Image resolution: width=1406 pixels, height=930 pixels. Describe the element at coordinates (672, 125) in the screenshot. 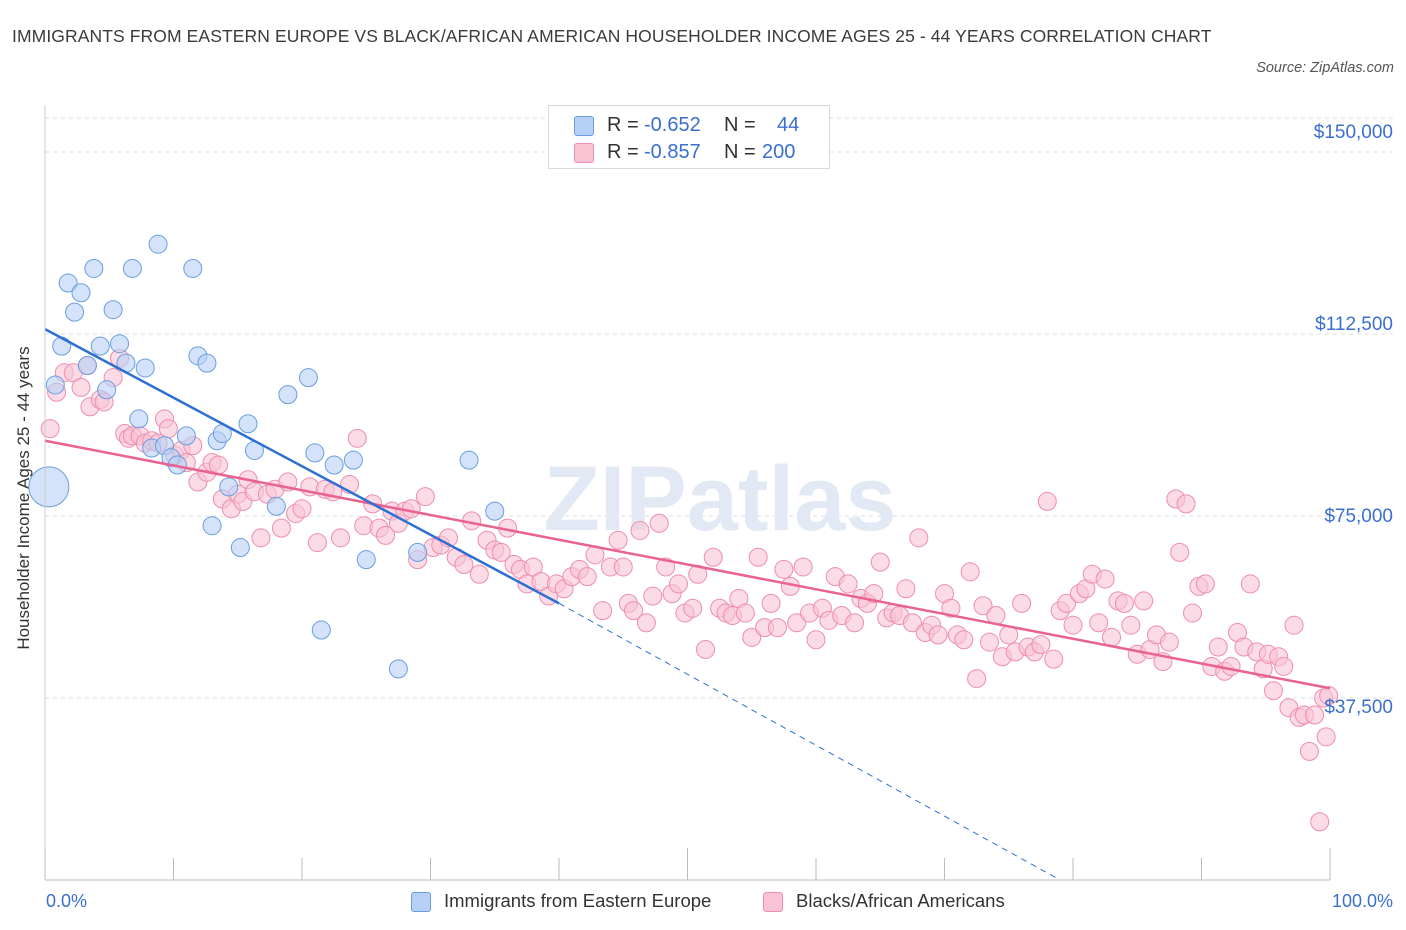

I see `legend-r-value: -0.652` at that location.